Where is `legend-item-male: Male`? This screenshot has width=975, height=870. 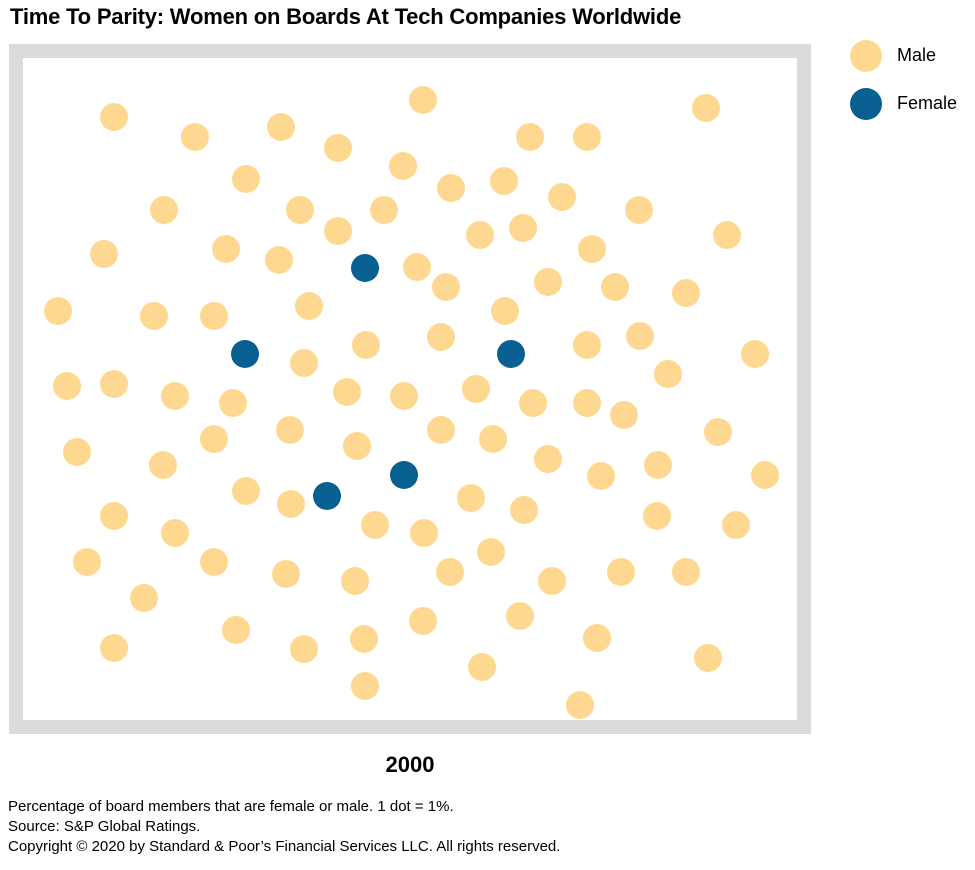
legend-item-male: Male is located at coordinates (910, 64).